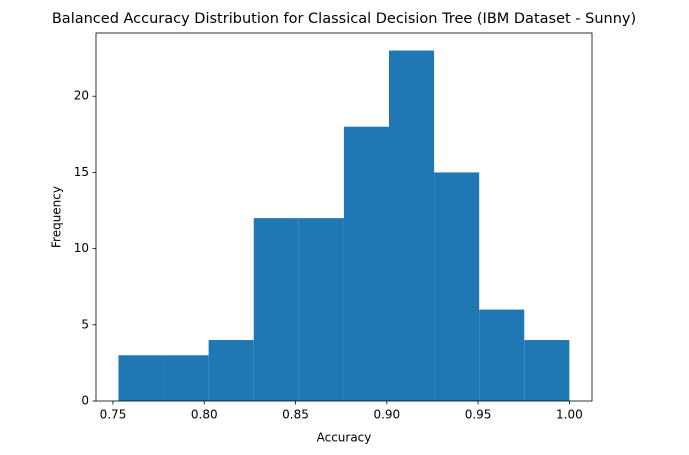 The width and height of the screenshot is (689, 455). I want to click on x-tick-label: 0.85, so click(295, 415).